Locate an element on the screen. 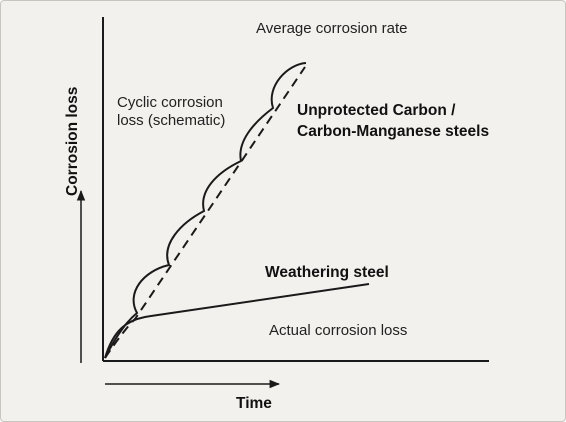 The height and width of the screenshot is (422, 566). weathering-steel-curve is located at coordinates (237, 321).